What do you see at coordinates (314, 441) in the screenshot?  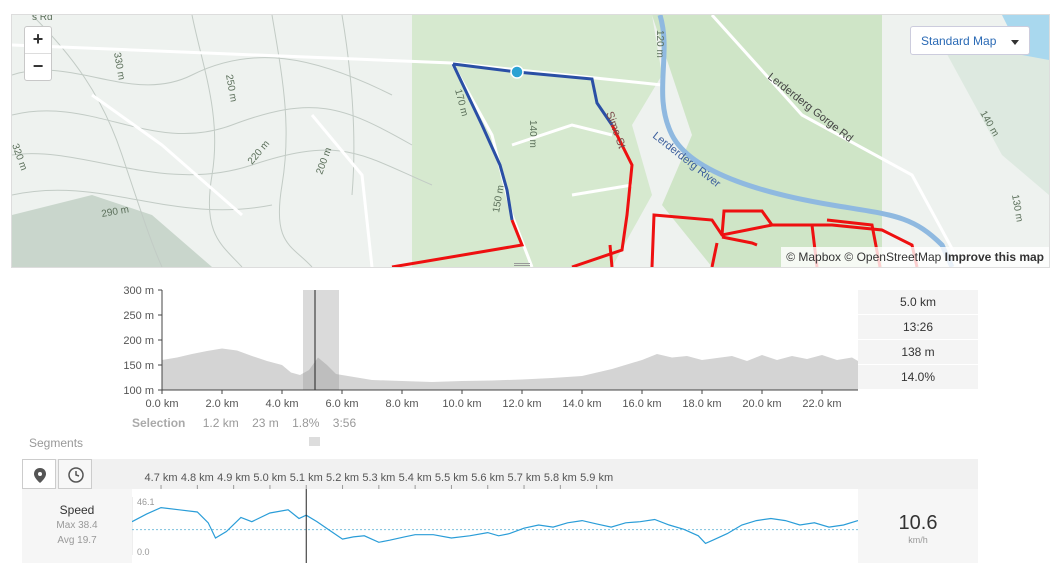 I see `segment-marker` at bounding box center [314, 441].